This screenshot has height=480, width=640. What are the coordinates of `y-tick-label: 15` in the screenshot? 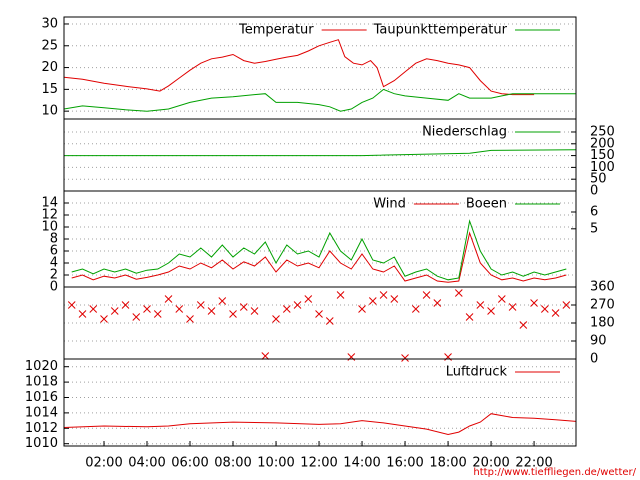 It's located at (49, 89).